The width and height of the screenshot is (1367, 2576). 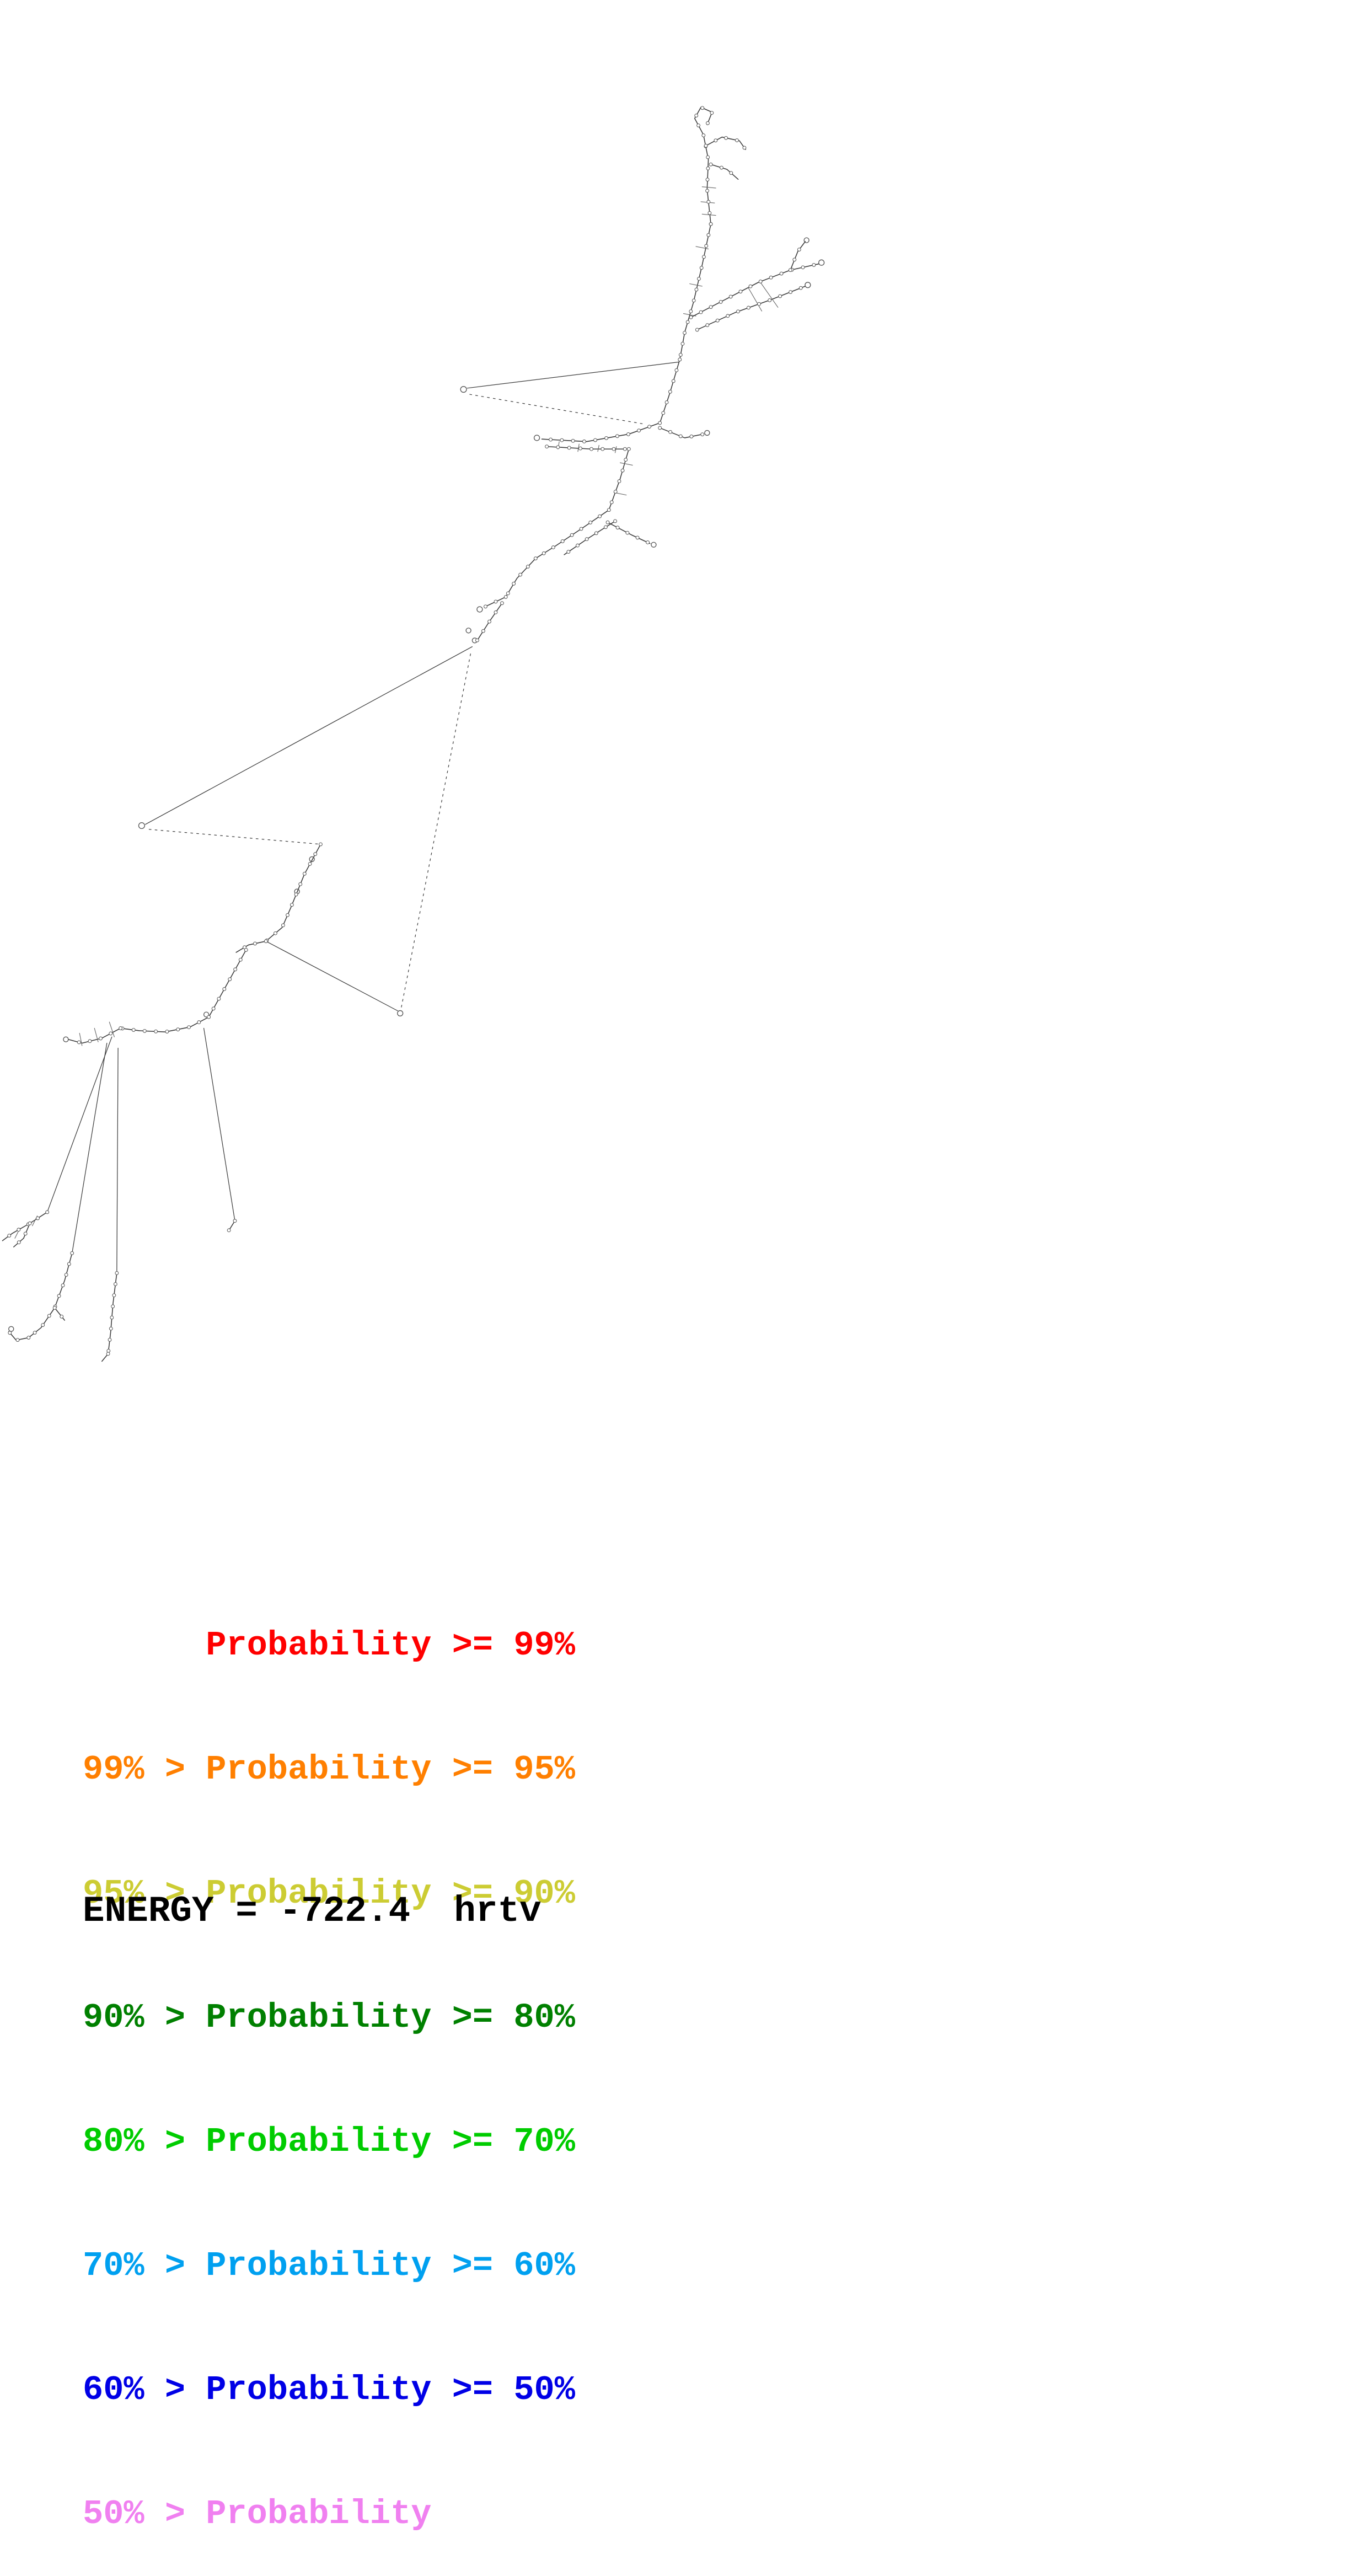 I want to click on legend-line-90-95: 95% > Probability >= 90%, so click(x=329, y=1893).